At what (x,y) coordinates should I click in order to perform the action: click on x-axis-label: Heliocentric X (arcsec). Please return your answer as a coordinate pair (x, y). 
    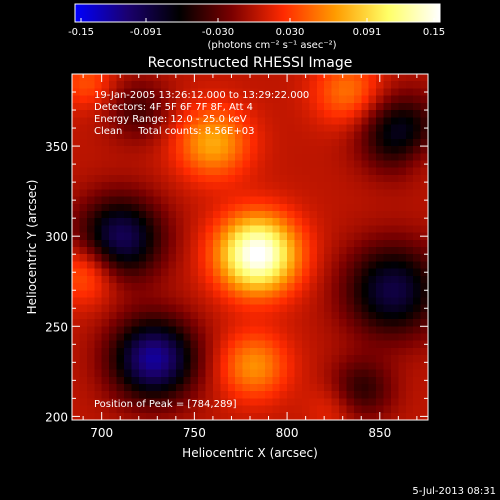
    Looking at the image, I should click on (250, 453).